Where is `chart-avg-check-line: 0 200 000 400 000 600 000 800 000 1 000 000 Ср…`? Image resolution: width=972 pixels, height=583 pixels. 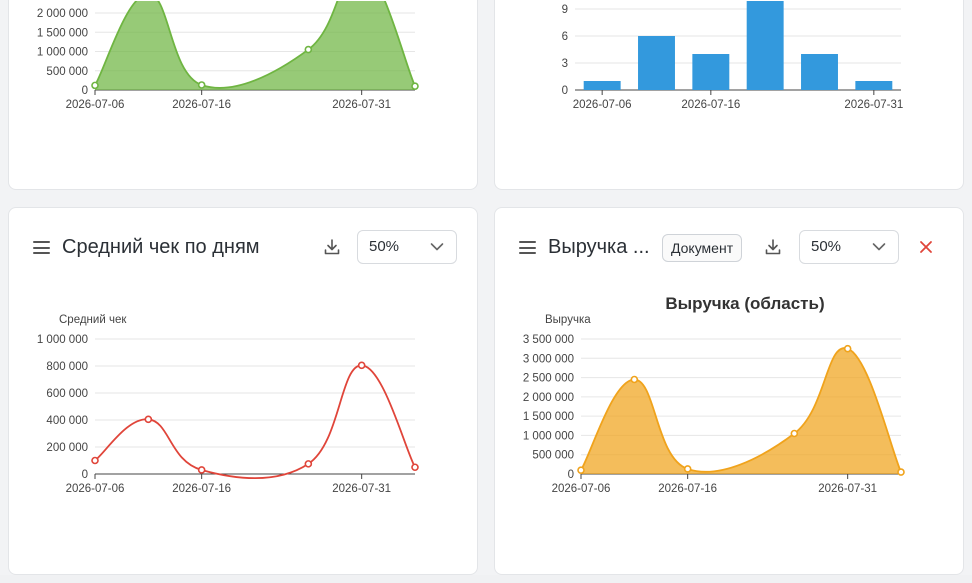 chart-avg-check-line: 0 200 000 400 000 600 000 800 000 1 000 000 Ср… is located at coordinates (228, 404).